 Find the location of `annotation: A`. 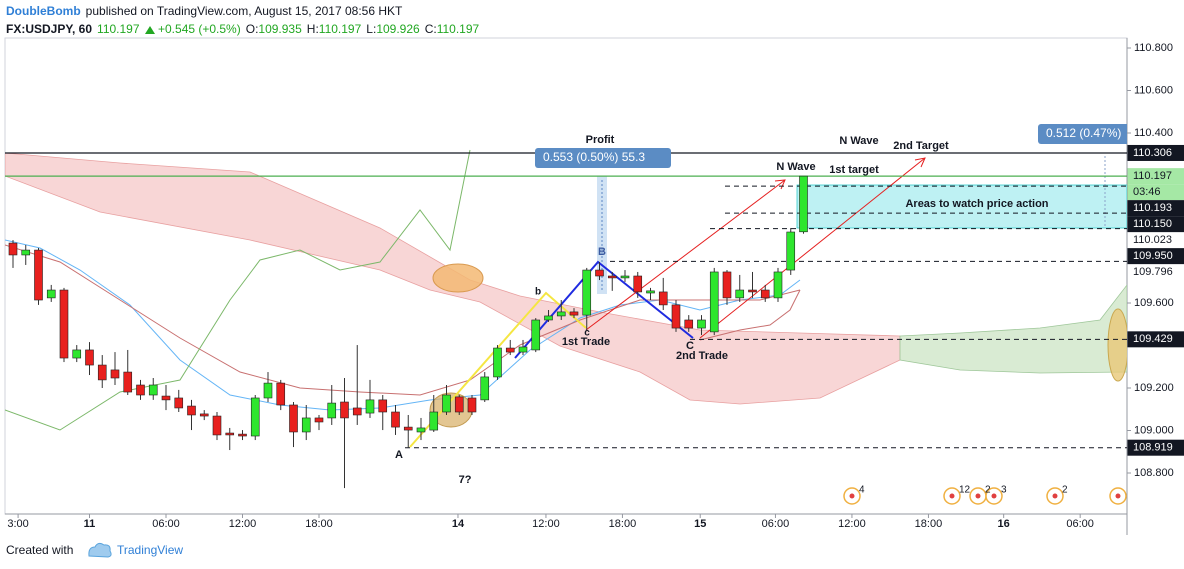

annotation: A is located at coordinates (399, 455).